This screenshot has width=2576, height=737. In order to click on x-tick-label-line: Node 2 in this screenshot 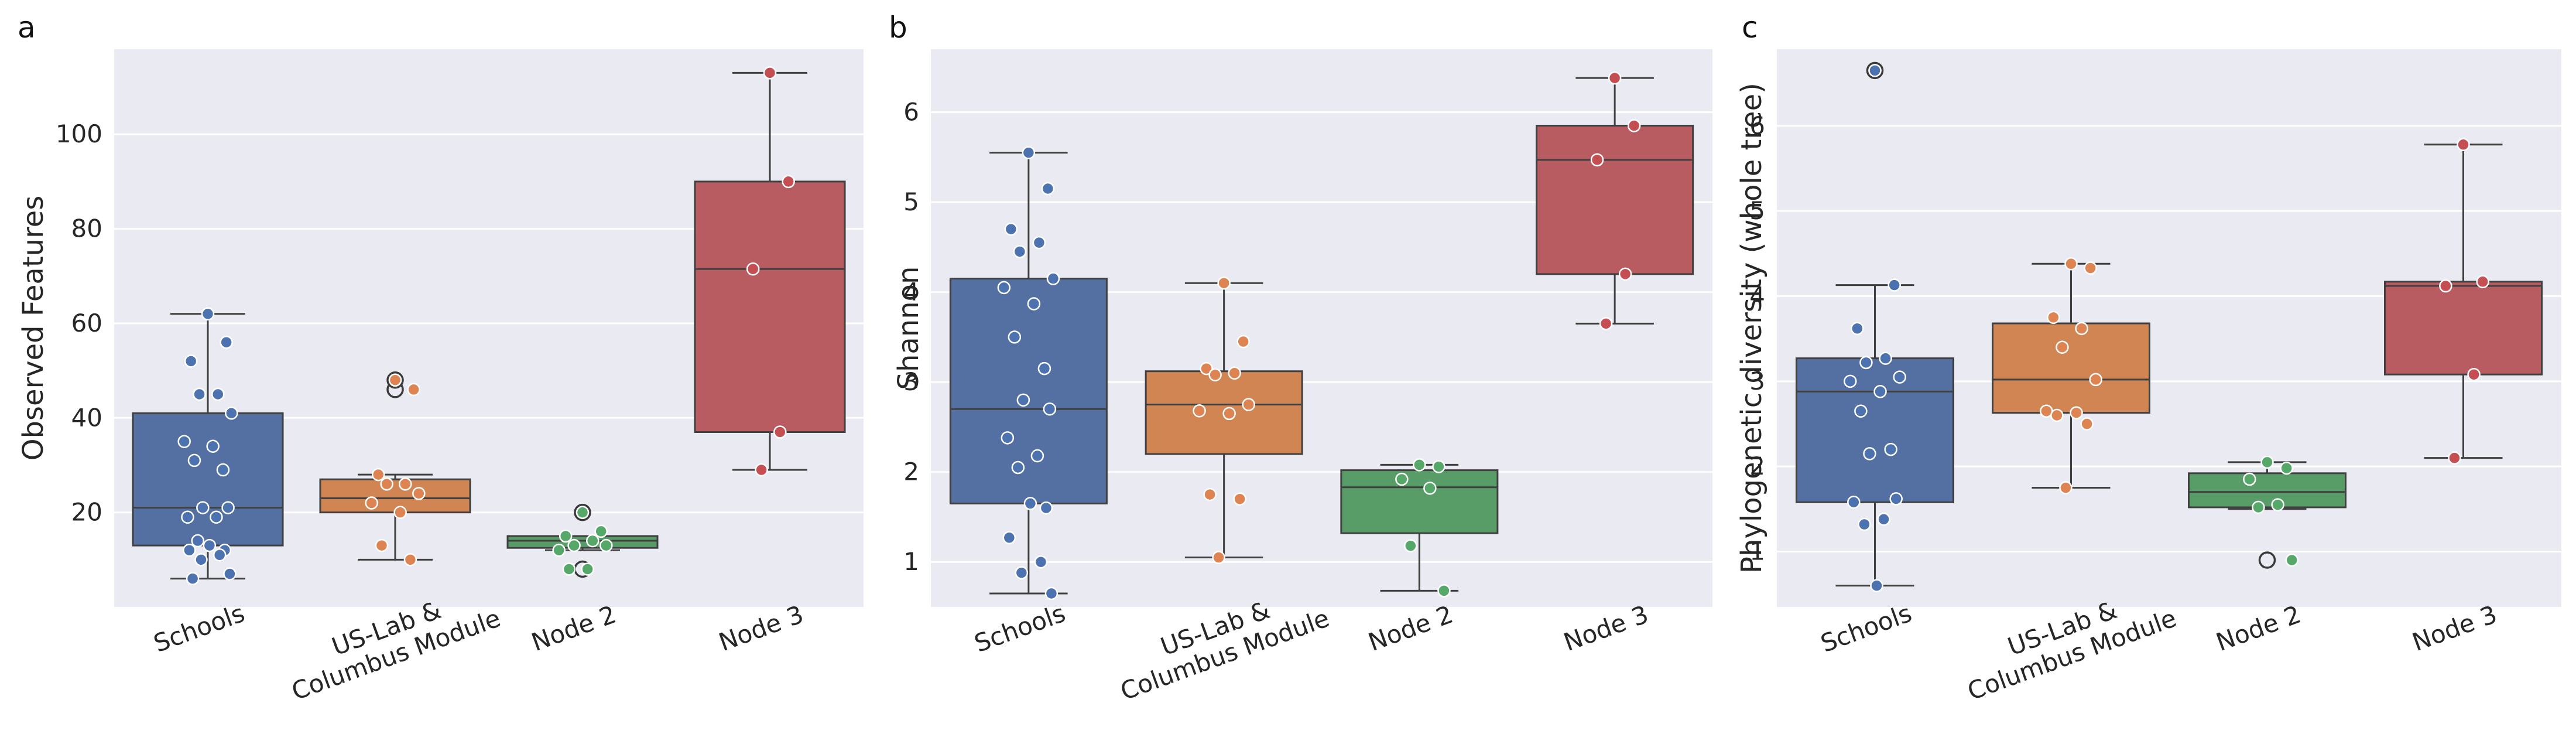, I will do `click(1411, 628)`.